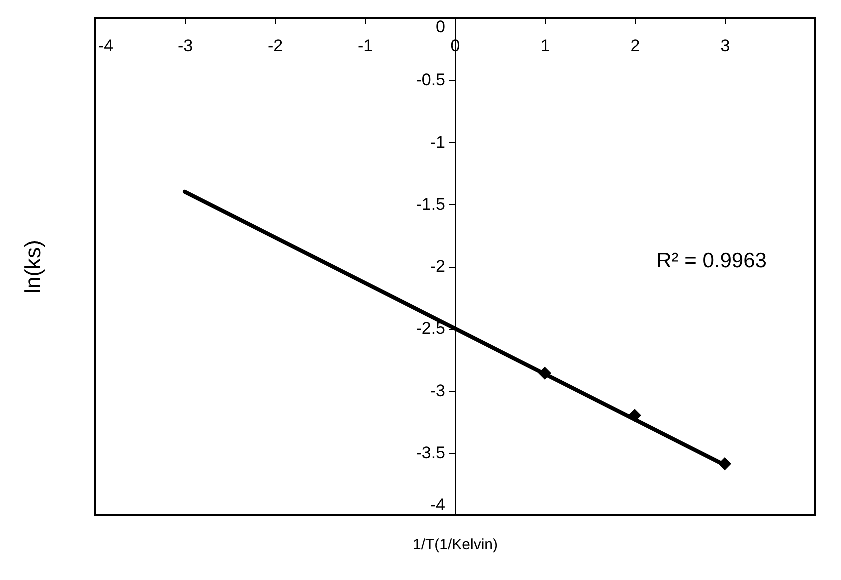  I want to click on y-tick-label: -2, so click(438, 266).